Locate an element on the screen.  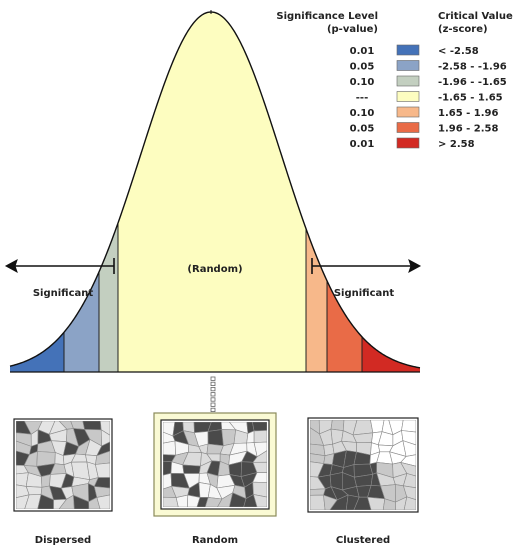
legend-z-score: < -2.58 is located at coordinates (458, 51).